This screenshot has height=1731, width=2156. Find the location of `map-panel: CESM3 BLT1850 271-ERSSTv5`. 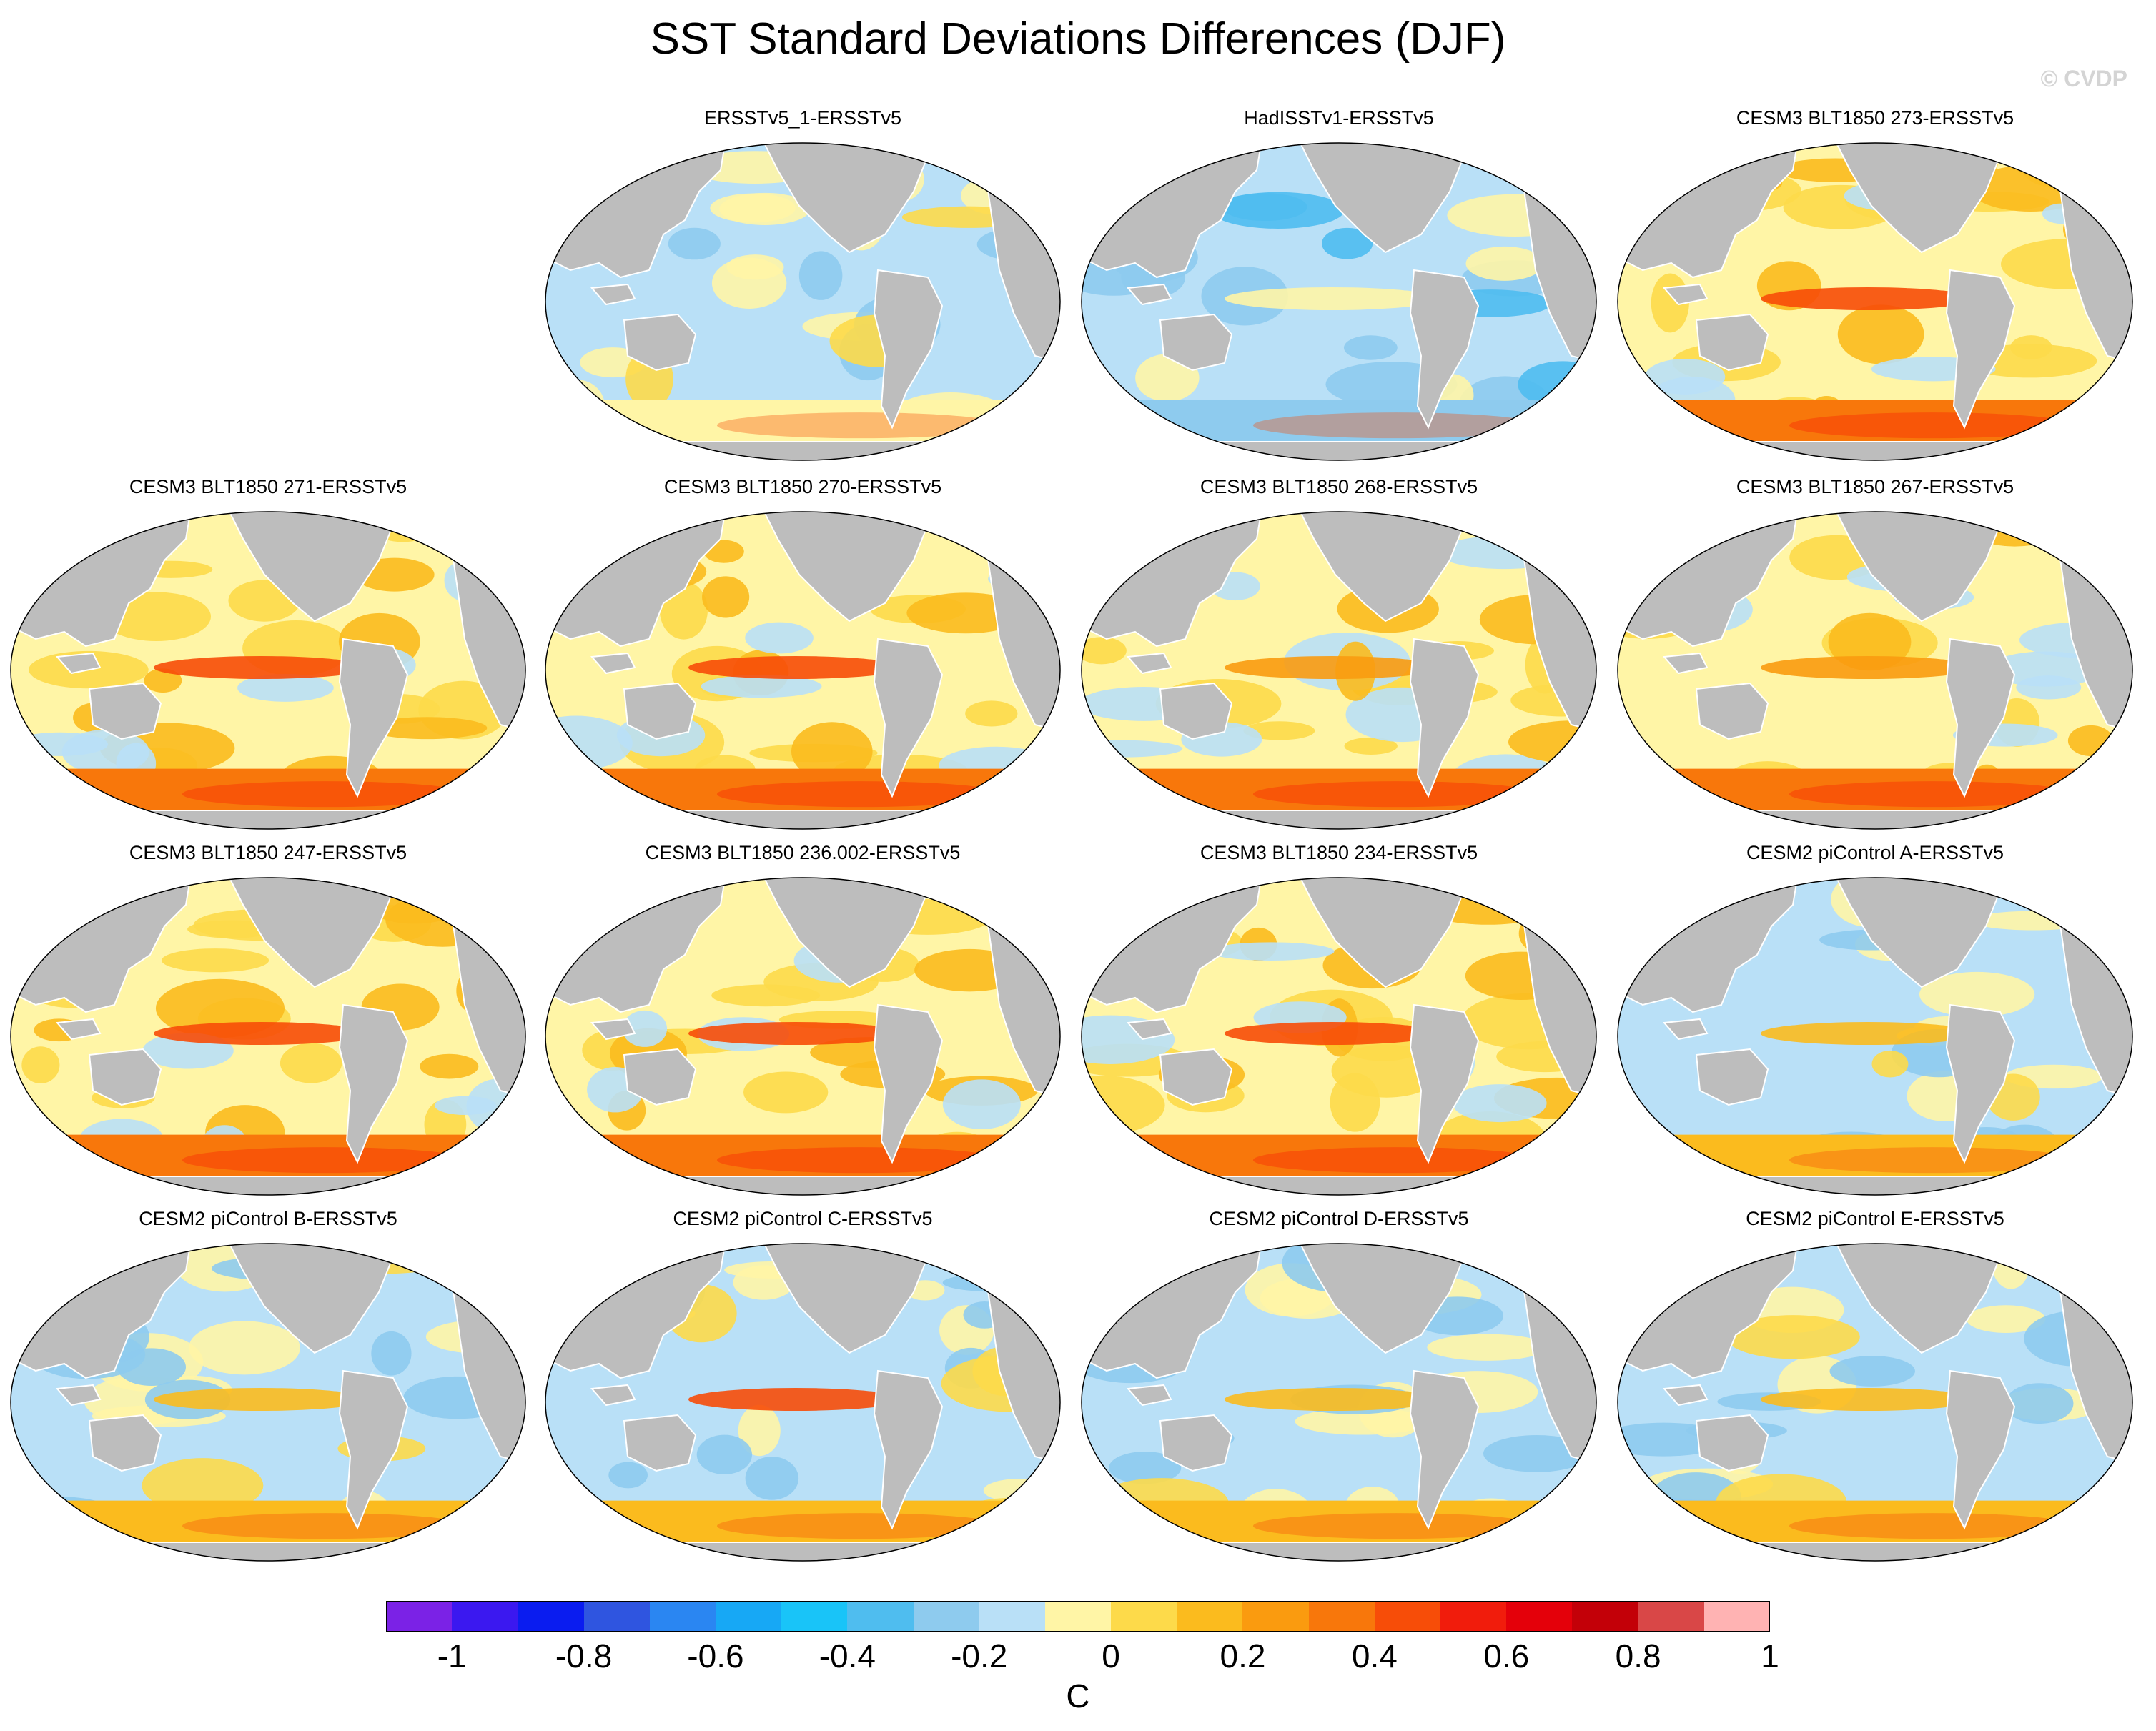

map-panel: CESM3 BLT1850 271-ERSSTv5 is located at coordinates (268, 656).